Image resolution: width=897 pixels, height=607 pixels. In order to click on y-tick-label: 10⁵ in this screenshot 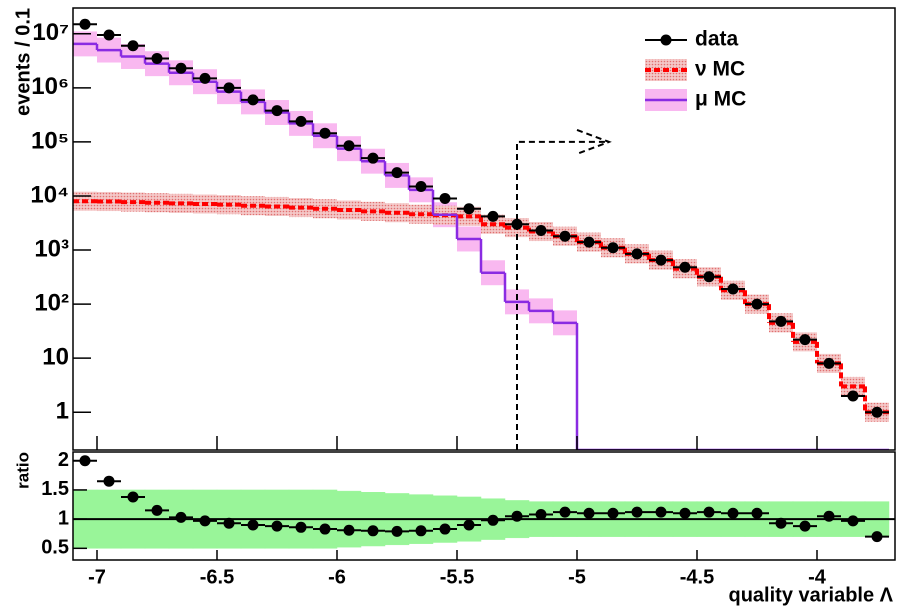, I will do `click(50, 140)`.